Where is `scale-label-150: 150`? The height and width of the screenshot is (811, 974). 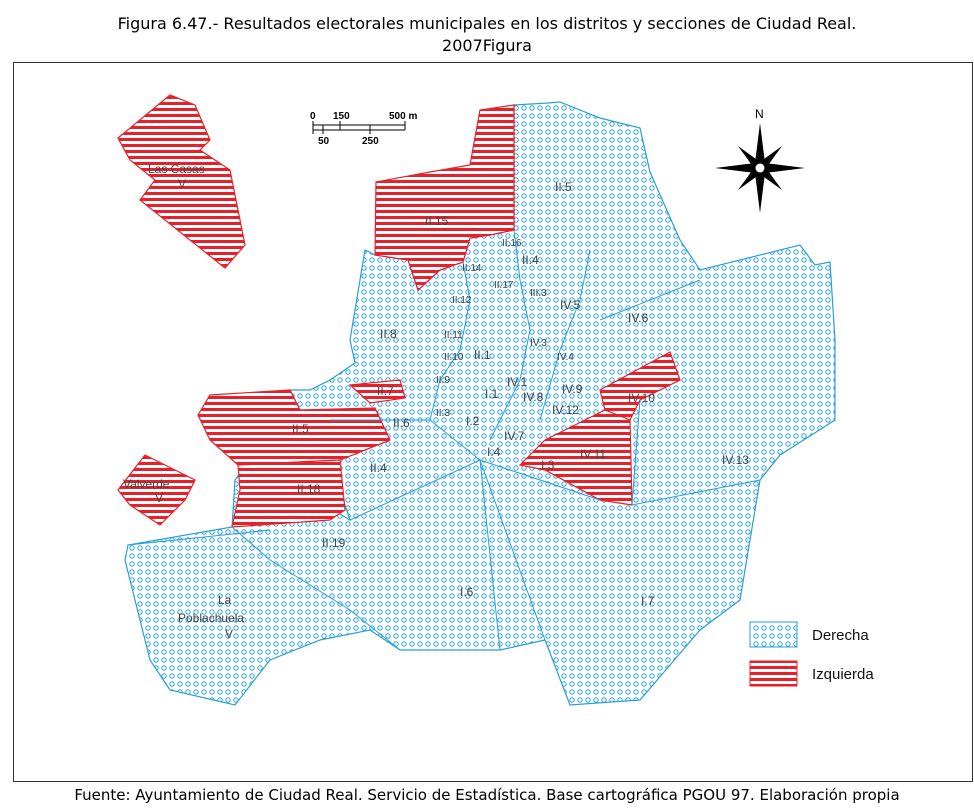 scale-label-150: 150 is located at coordinates (341, 116).